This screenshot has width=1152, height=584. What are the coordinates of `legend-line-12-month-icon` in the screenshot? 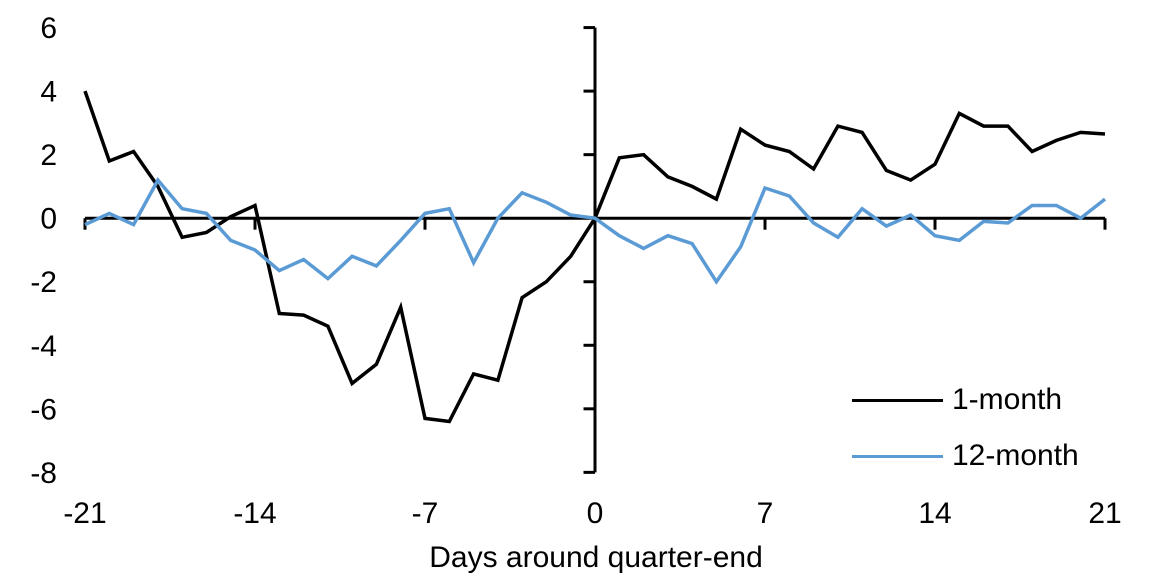 It's located at (897, 456).